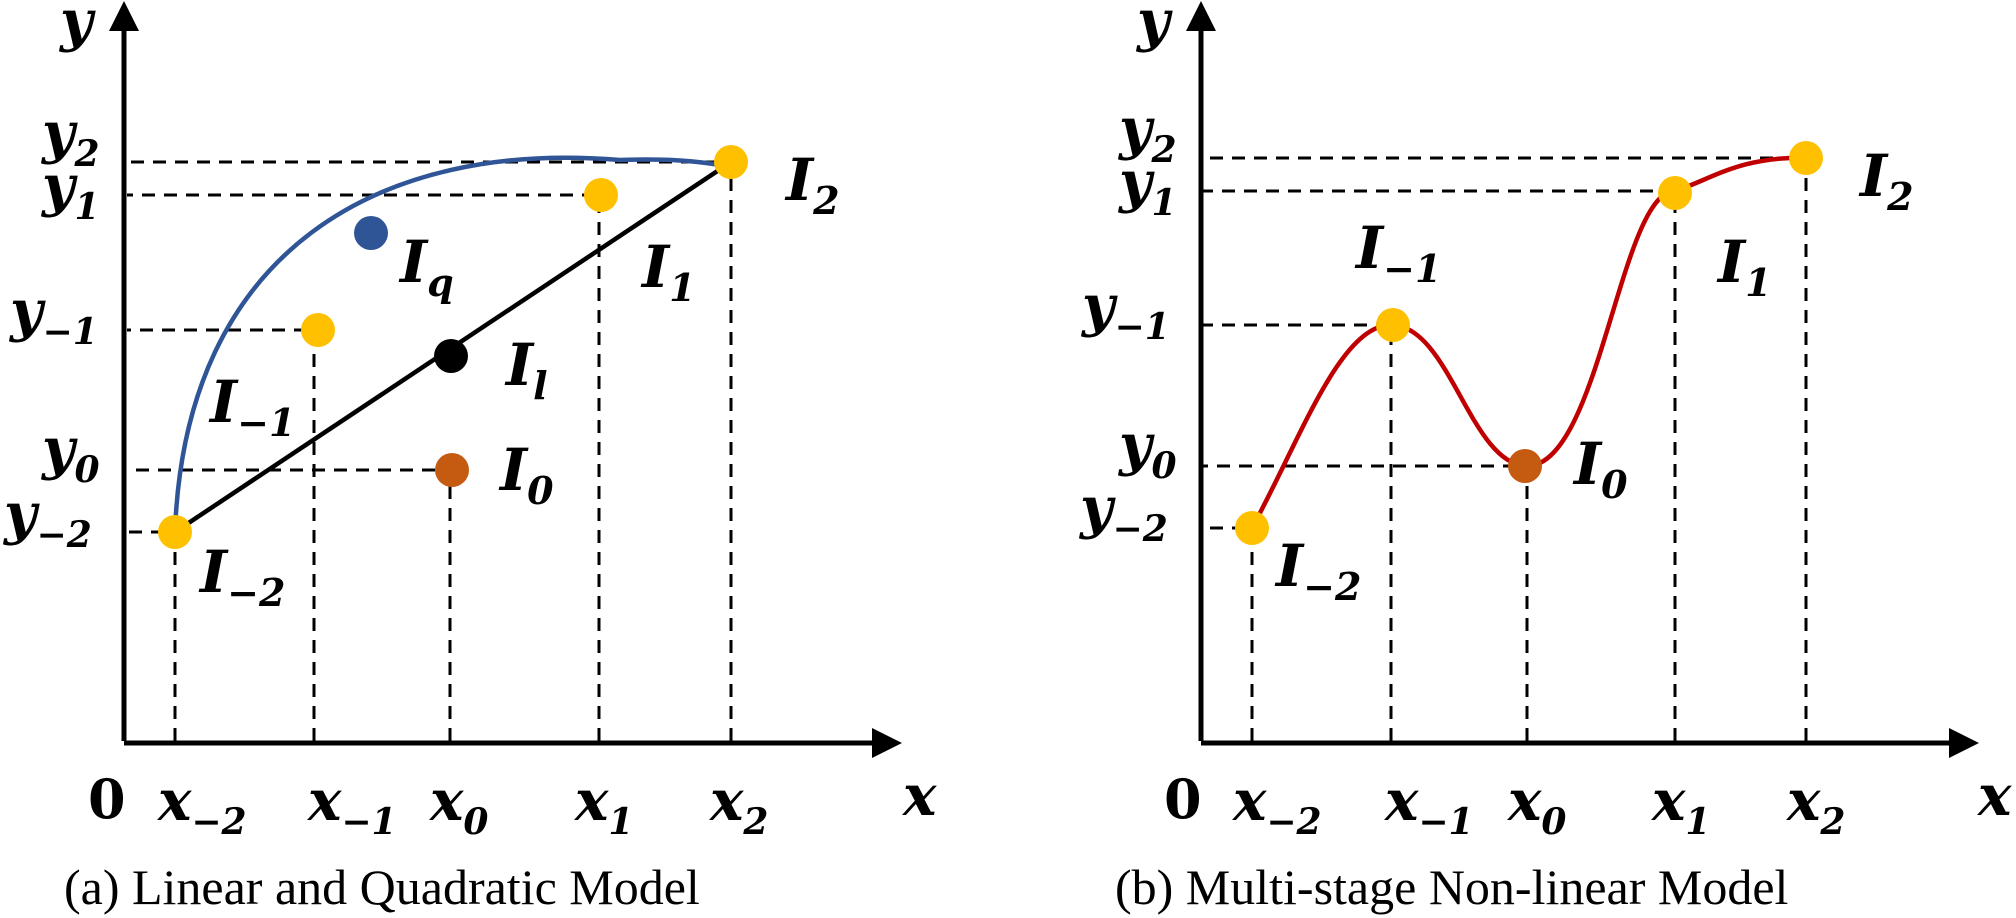 The image size is (2016, 918). What do you see at coordinates (1451, 887) in the screenshot?
I see `panel-b-caption: (b) Multi-stage Non-linear Model` at bounding box center [1451, 887].